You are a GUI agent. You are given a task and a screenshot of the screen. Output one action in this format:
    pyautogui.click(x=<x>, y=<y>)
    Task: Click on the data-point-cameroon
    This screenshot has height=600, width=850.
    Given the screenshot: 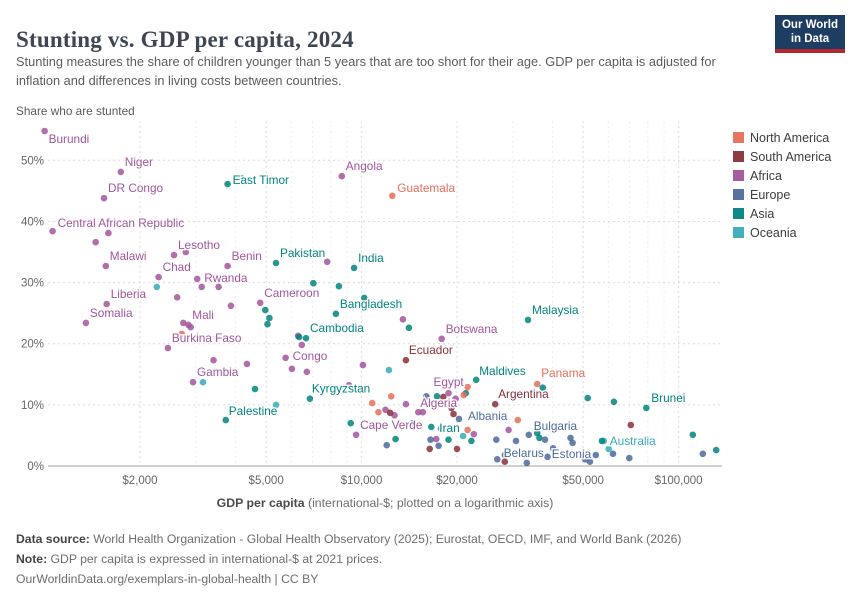 What is the action you would take?
    pyautogui.click(x=260, y=303)
    